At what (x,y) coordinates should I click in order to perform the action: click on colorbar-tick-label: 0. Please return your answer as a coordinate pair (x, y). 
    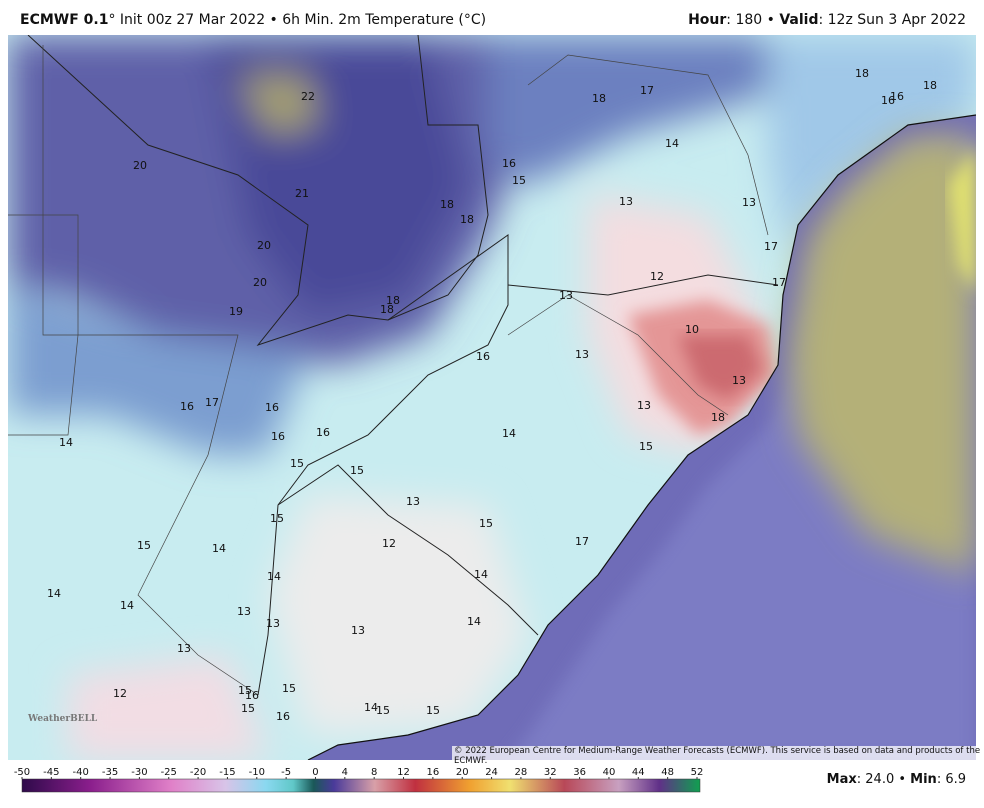
    Looking at the image, I should click on (315, 772).